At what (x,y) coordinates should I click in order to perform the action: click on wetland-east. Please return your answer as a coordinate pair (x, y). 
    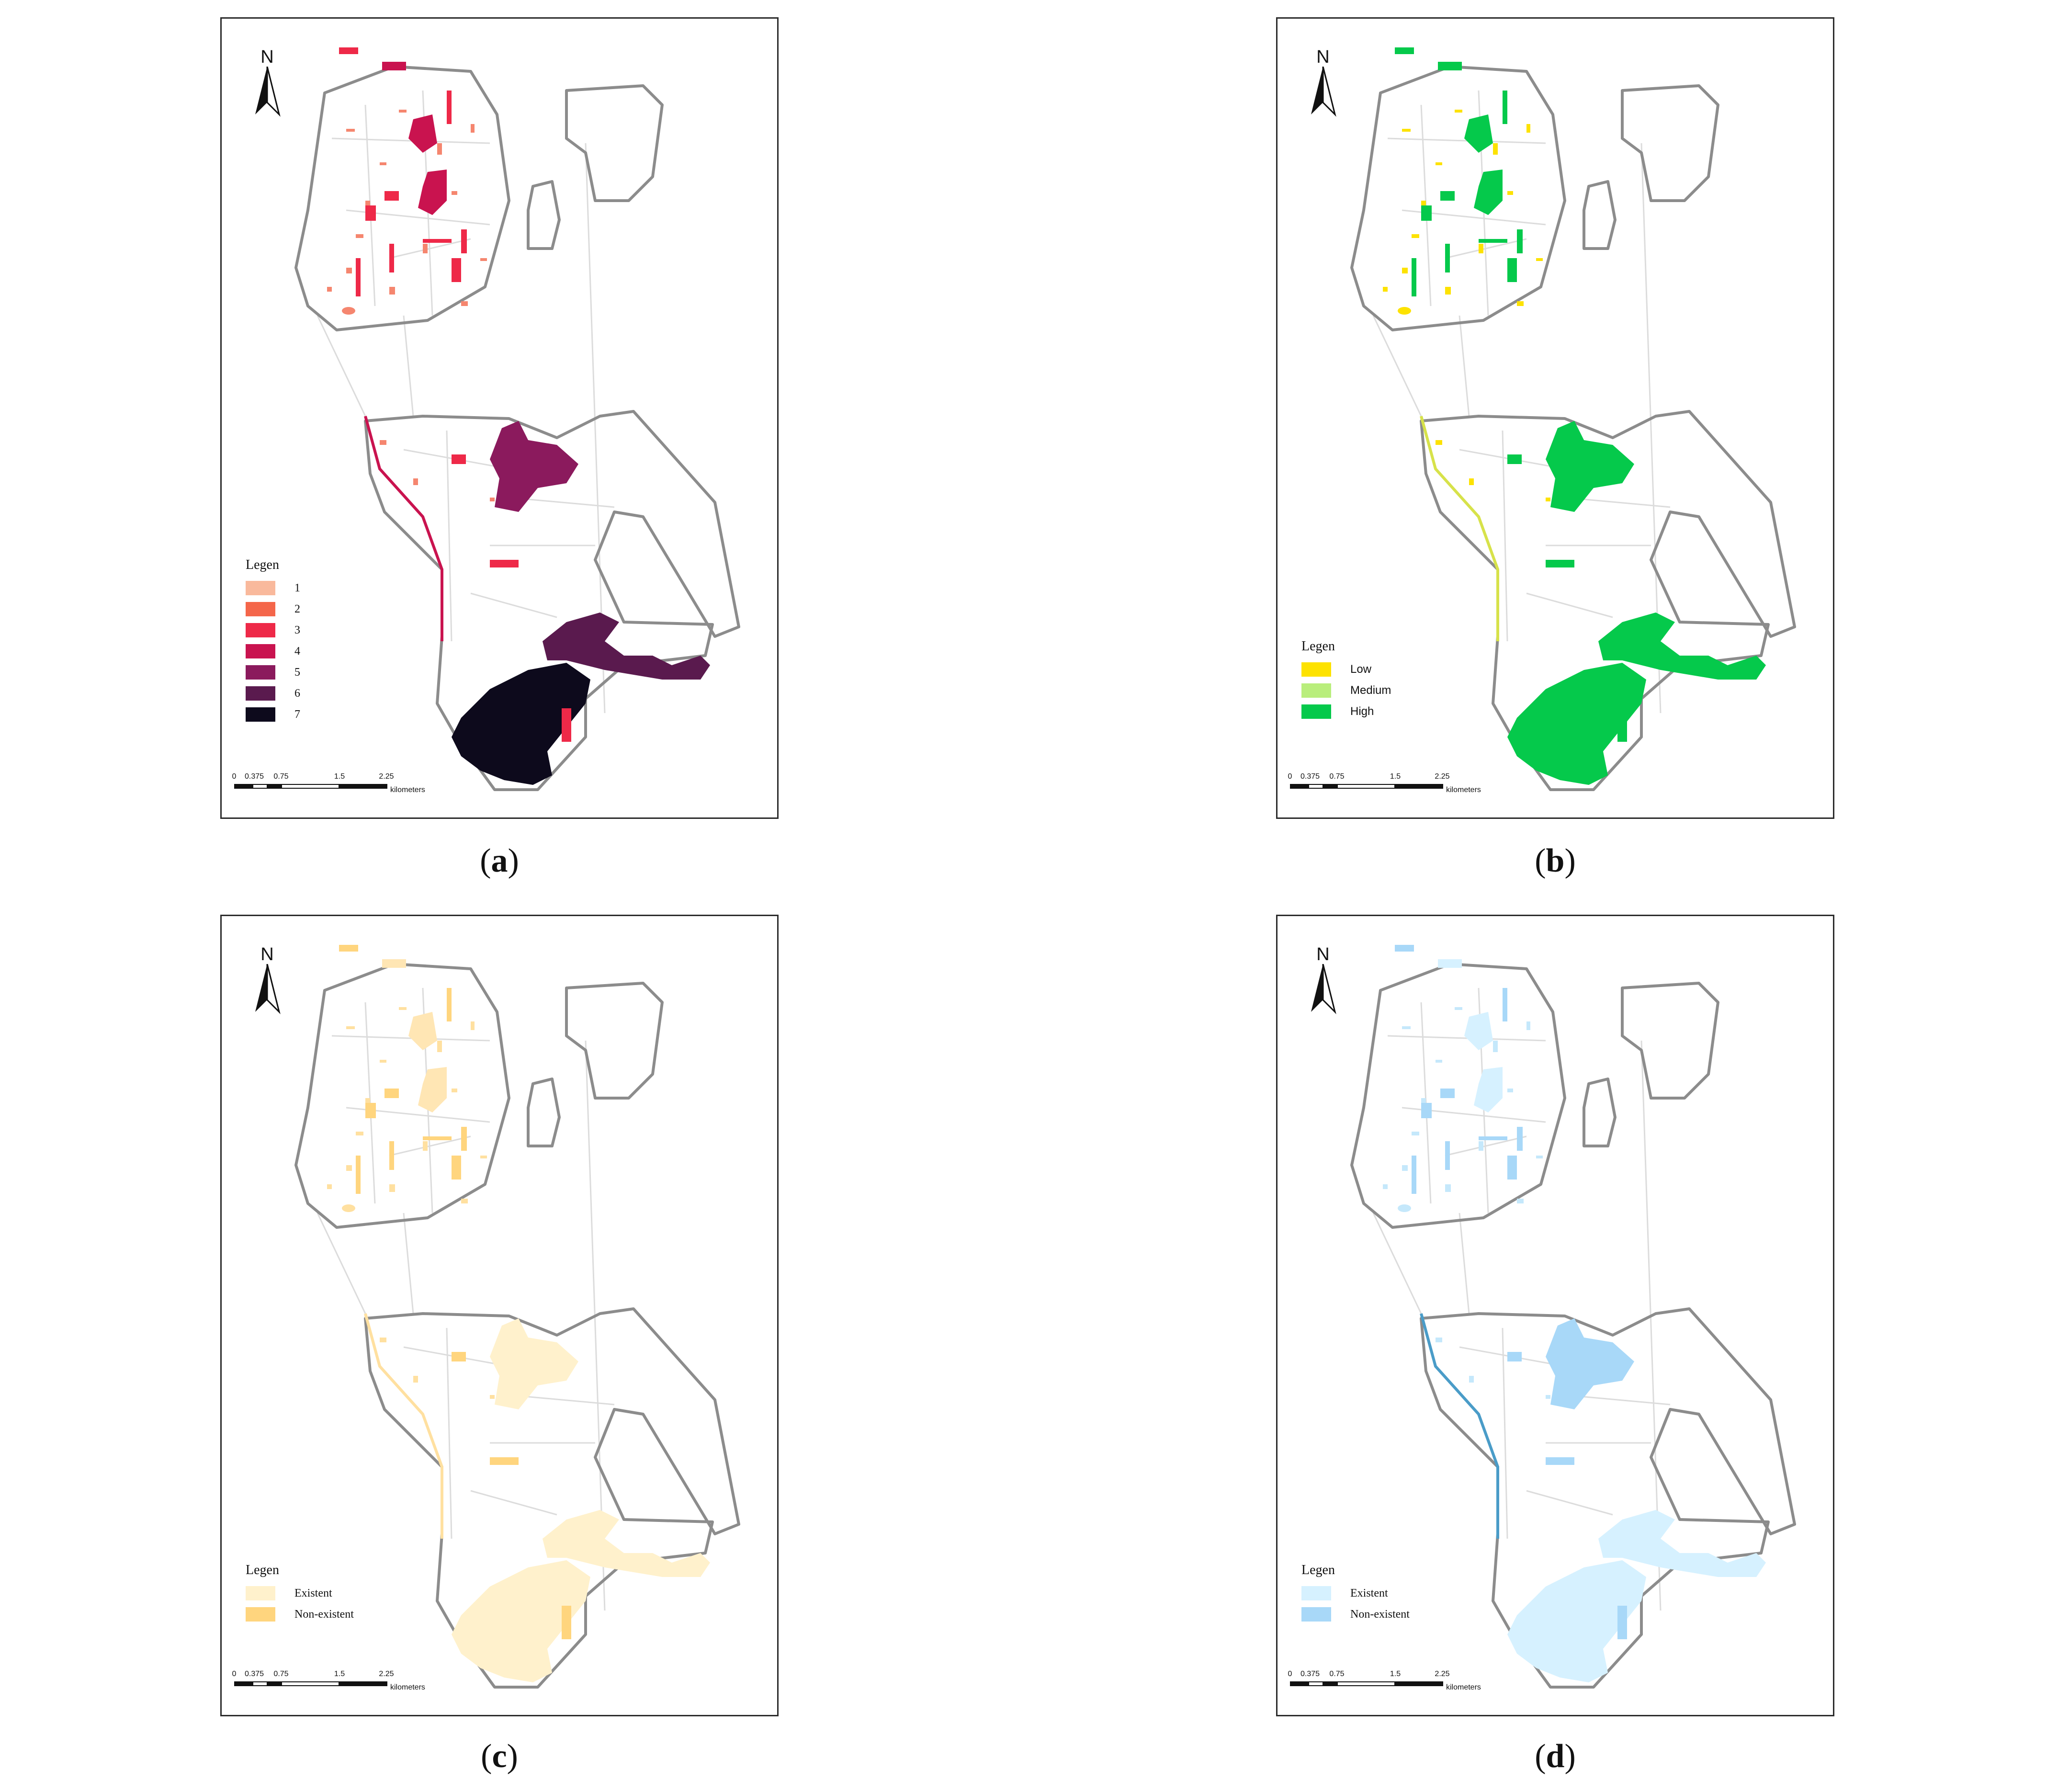
    Looking at the image, I should click on (1682, 646).